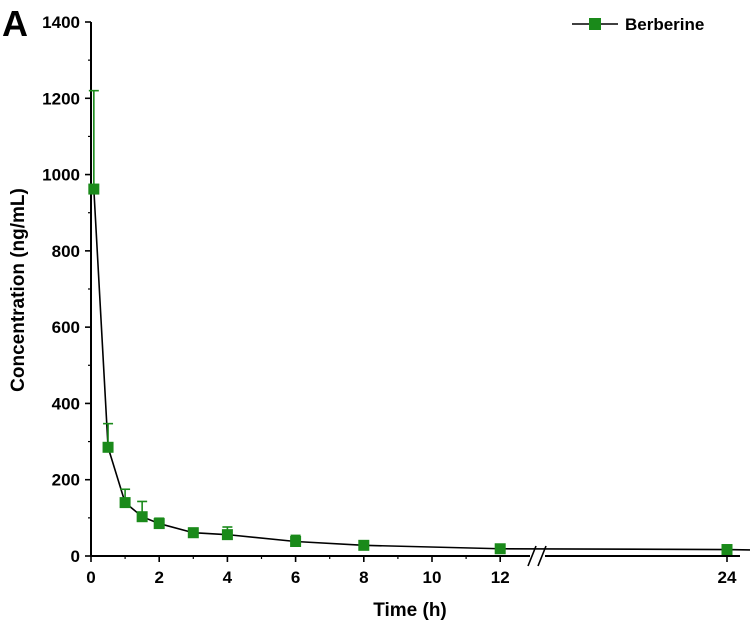 This screenshot has width=750, height=627. What do you see at coordinates (75, 556) in the screenshot?
I see `y-tick-label: 0` at bounding box center [75, 556].